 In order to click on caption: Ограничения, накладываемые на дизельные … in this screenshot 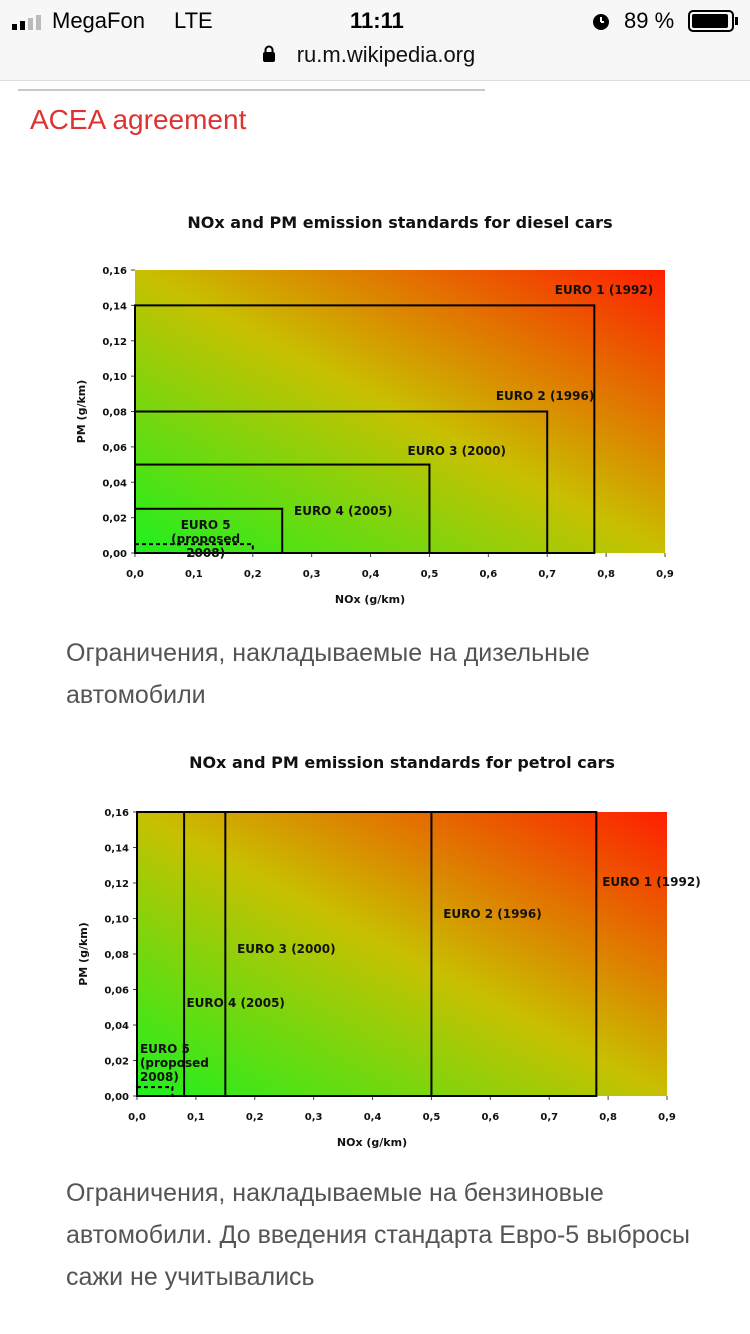, I will do `click(328, 674)`.